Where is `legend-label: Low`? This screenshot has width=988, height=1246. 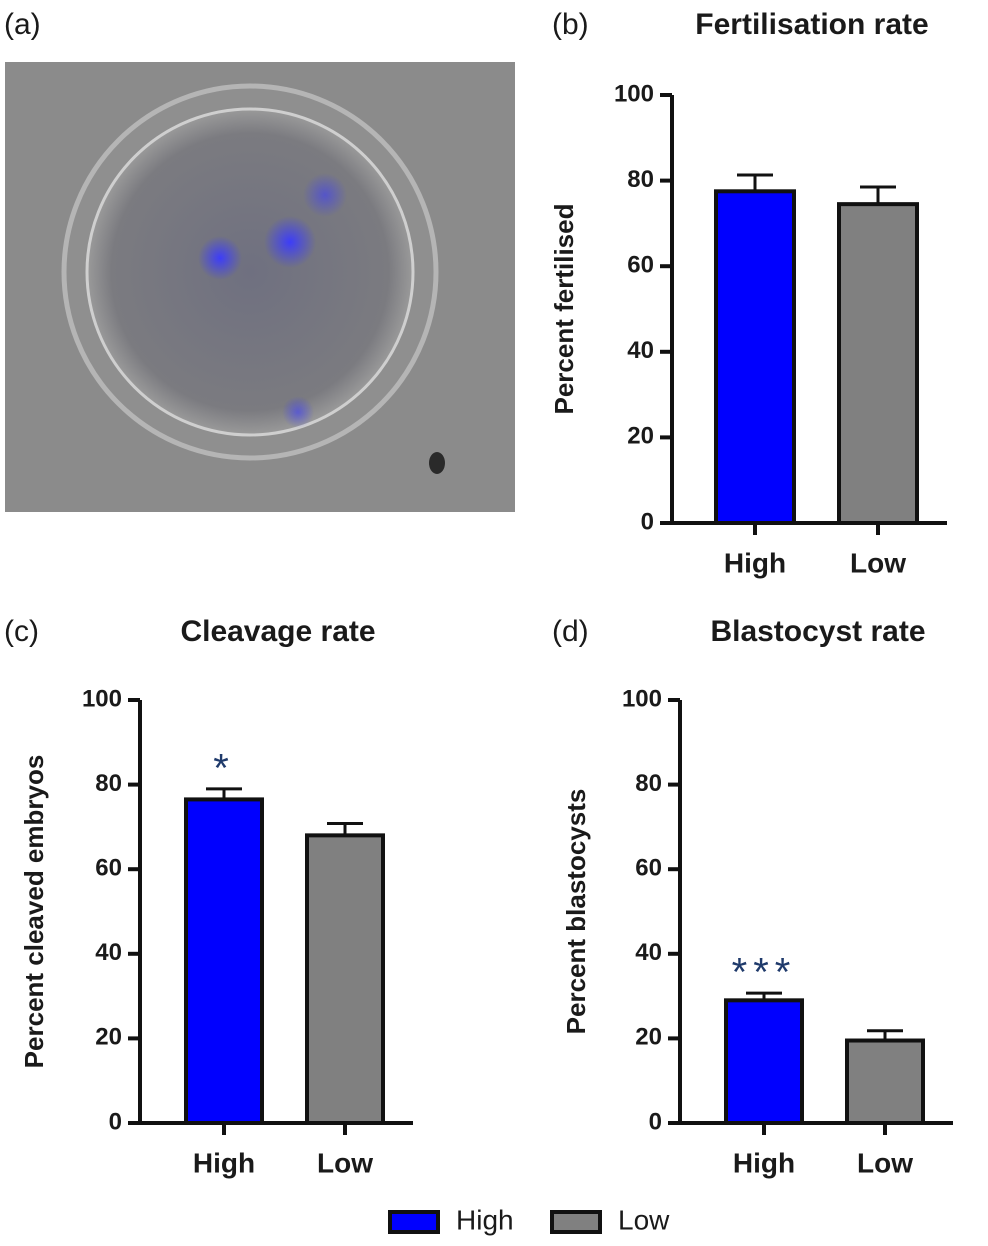
legend-label: Low is located at coordinates (644, 1219).